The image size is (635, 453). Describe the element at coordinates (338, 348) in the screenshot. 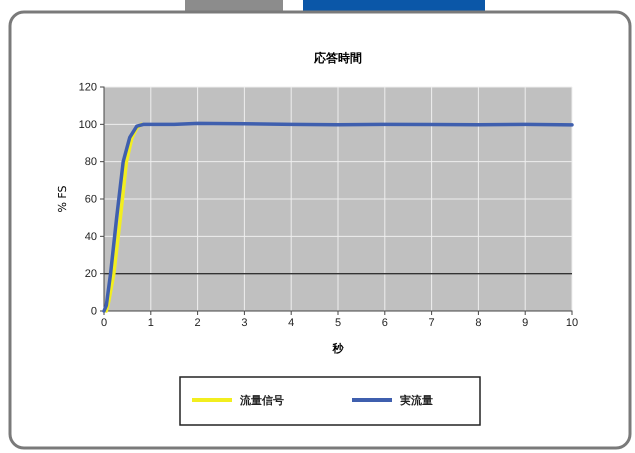

I see `x-axis-title: 秒` at that location.